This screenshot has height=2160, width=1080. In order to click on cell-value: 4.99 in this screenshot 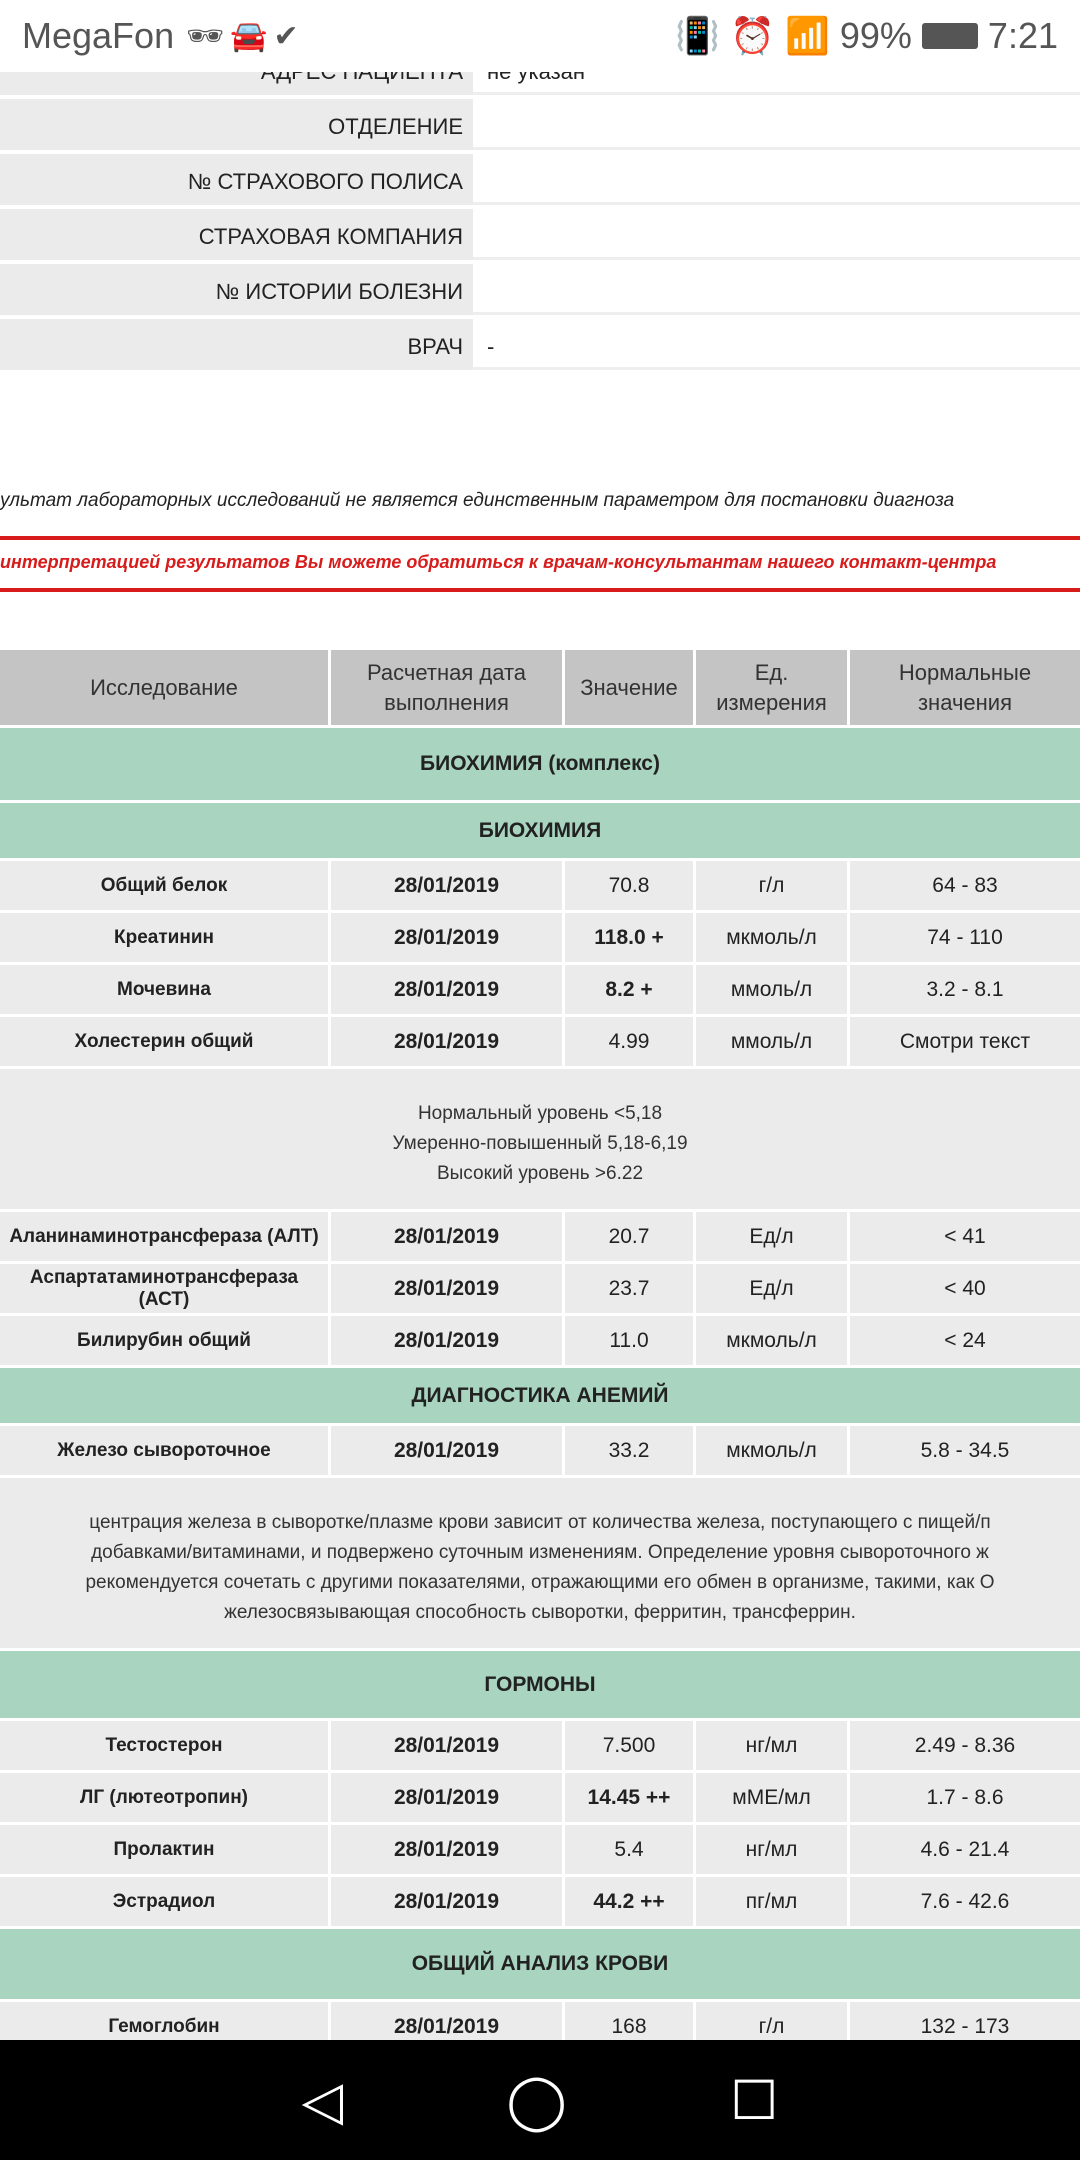, I will do `click(630, 1041)`.